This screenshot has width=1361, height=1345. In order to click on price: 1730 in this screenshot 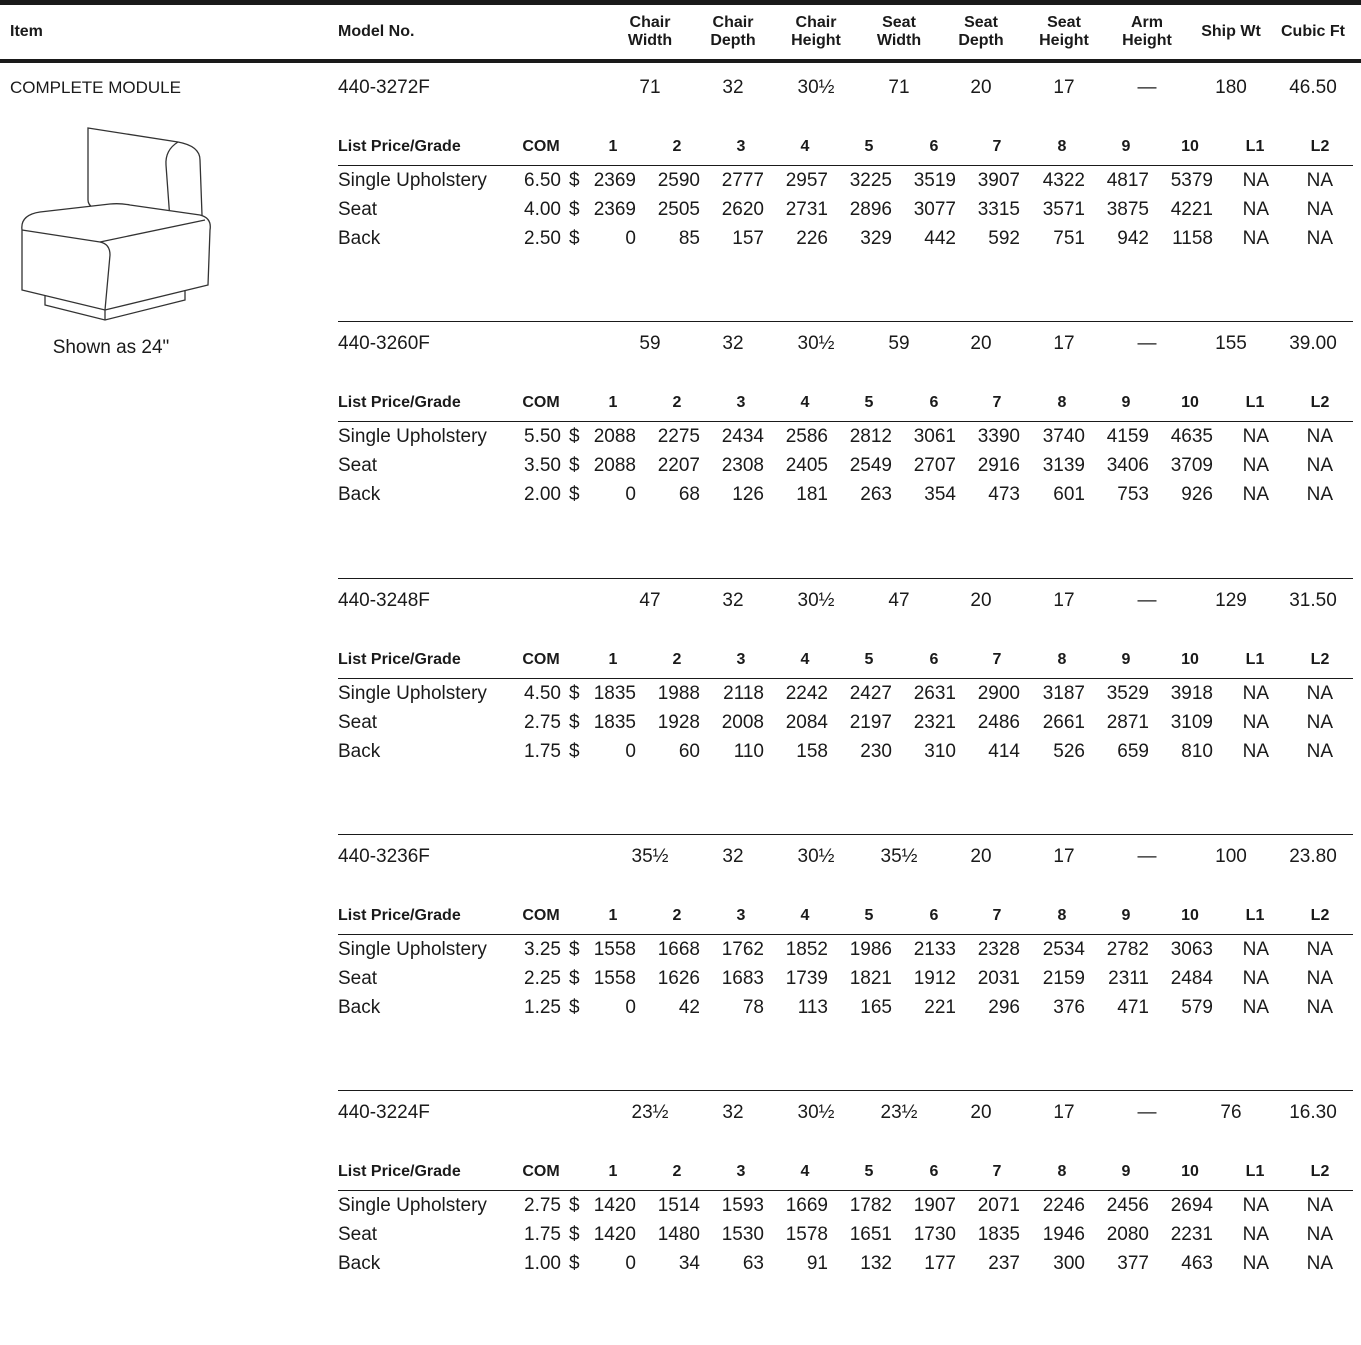, I will do `click(934, 1235)`.